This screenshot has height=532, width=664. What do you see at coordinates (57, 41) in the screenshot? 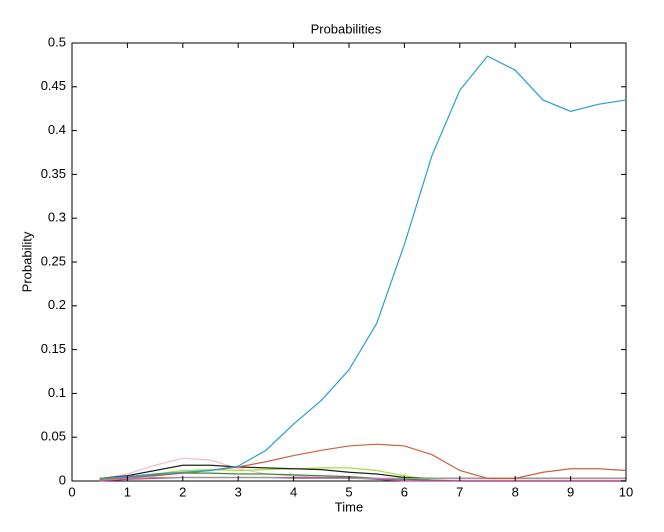
I see `y-tick-label: 0.5` at bounding box center [57, 41].